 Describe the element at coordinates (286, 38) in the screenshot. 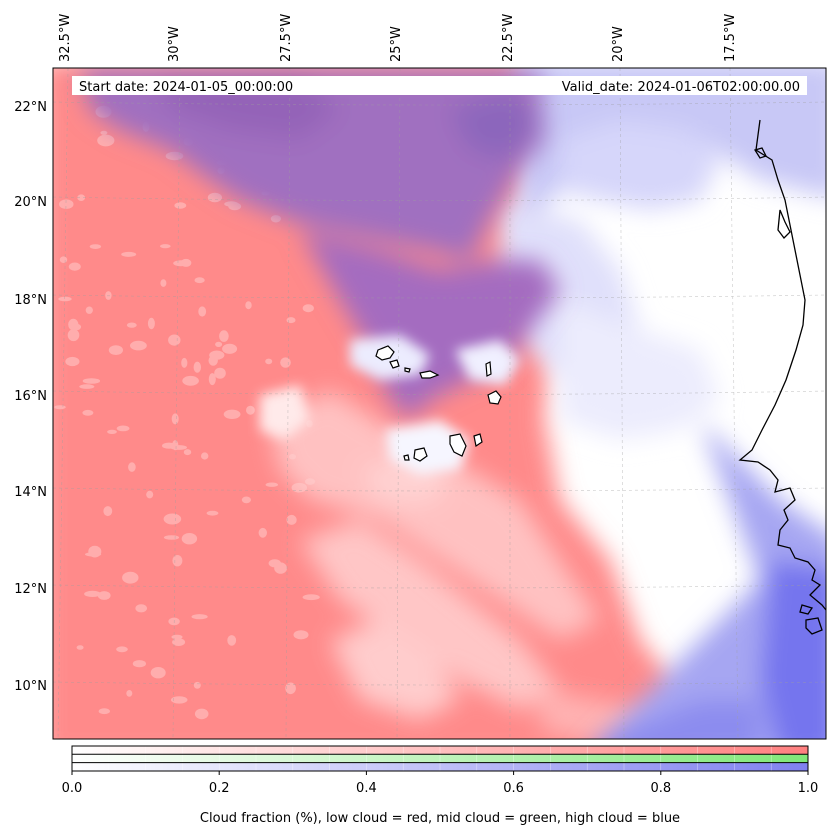

I see `lon-label: 27.5°W` at that location.